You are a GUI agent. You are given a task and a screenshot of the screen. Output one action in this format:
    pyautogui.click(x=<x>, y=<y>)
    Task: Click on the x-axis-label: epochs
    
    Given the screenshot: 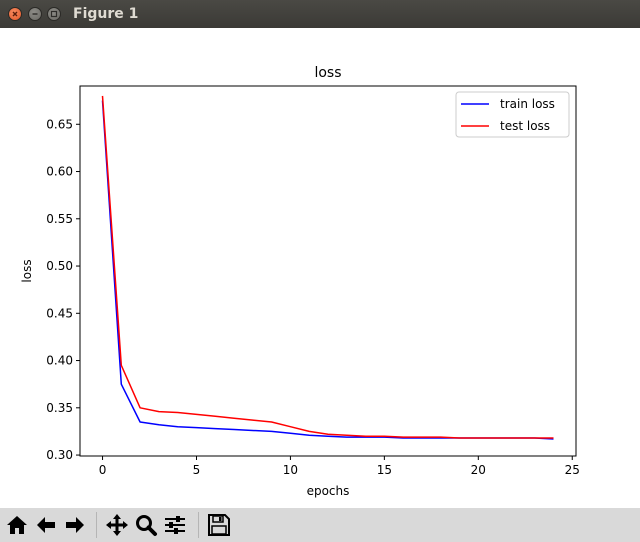 What is the action you would take?
    pyautogui.click(x=328, y=491)
    